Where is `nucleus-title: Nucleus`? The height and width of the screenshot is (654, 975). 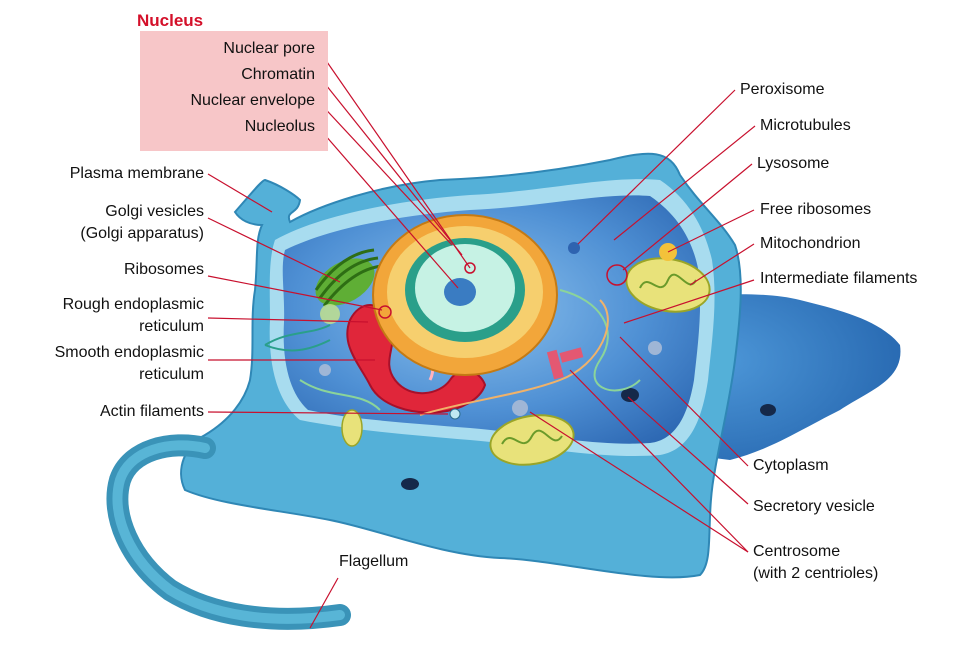
nucleus-title: Nucleus is located at coordinates (170, 20).